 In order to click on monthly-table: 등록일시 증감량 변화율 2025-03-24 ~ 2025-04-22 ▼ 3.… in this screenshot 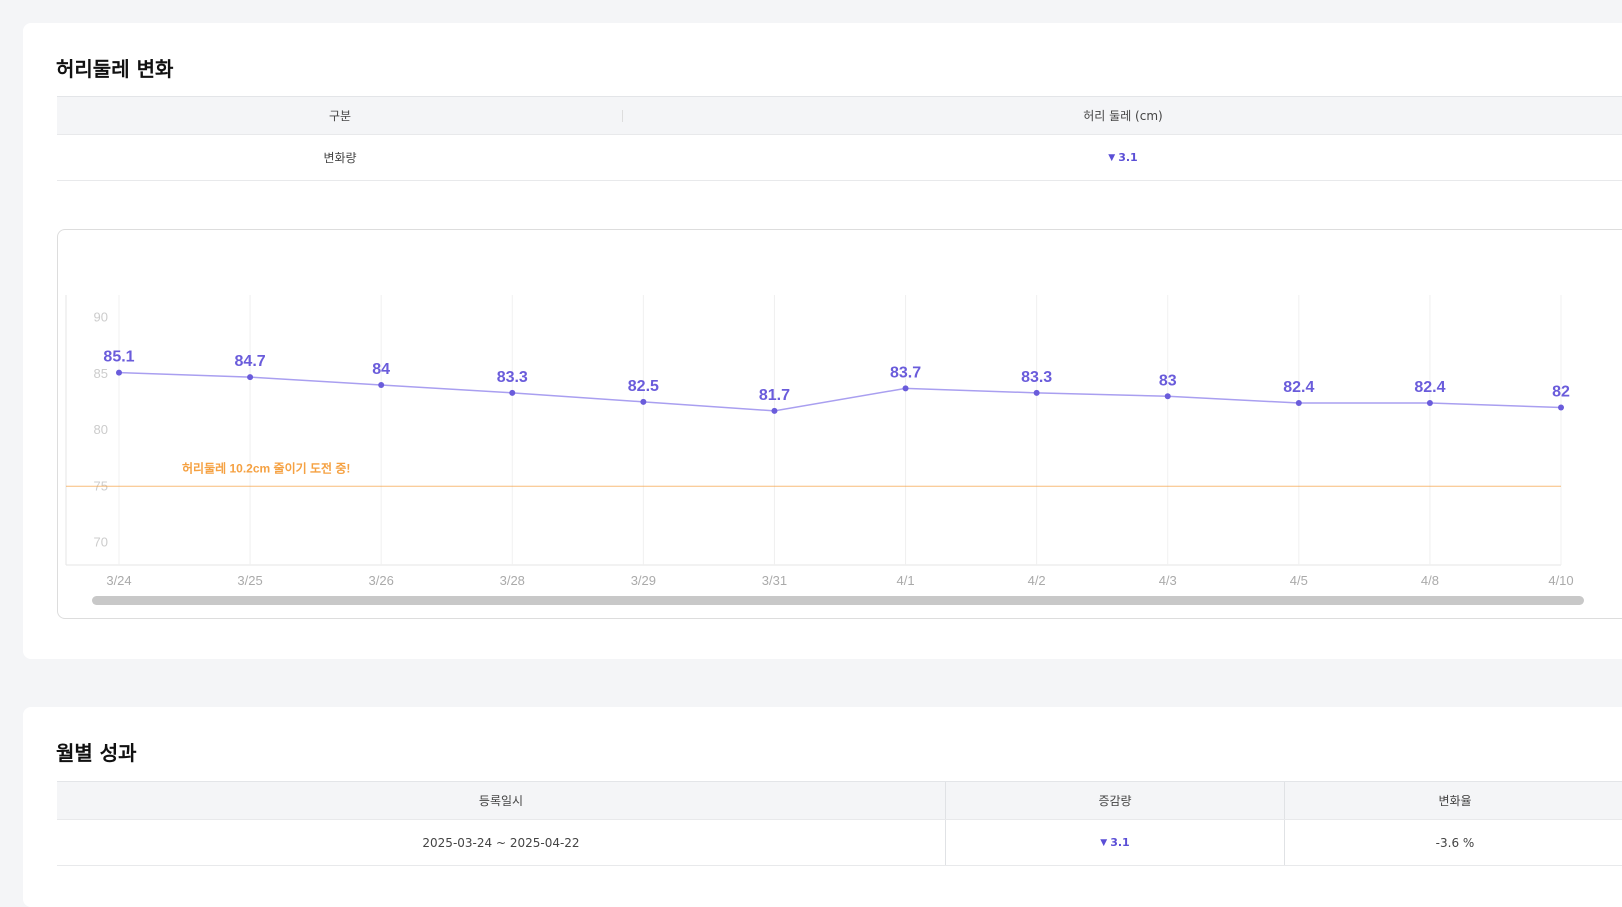, I will do `click(839, 823)`.